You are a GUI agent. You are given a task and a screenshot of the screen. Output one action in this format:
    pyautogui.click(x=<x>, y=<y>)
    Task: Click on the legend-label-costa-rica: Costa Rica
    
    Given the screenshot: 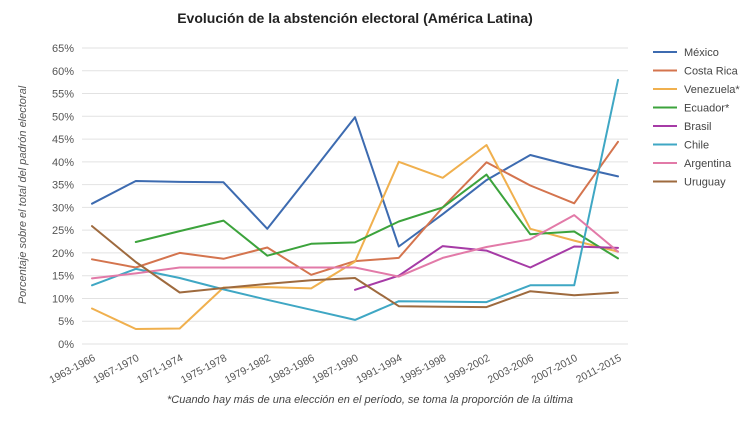 What is the action you would take?
    pyautogui.click(x=711, y=72)
    